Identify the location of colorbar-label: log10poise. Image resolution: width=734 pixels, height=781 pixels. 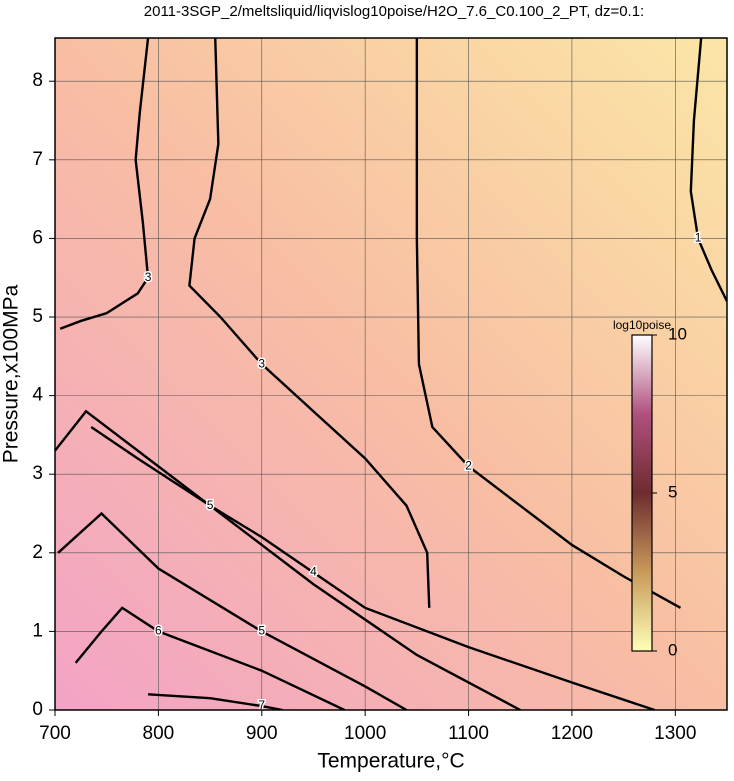
(642, 325).